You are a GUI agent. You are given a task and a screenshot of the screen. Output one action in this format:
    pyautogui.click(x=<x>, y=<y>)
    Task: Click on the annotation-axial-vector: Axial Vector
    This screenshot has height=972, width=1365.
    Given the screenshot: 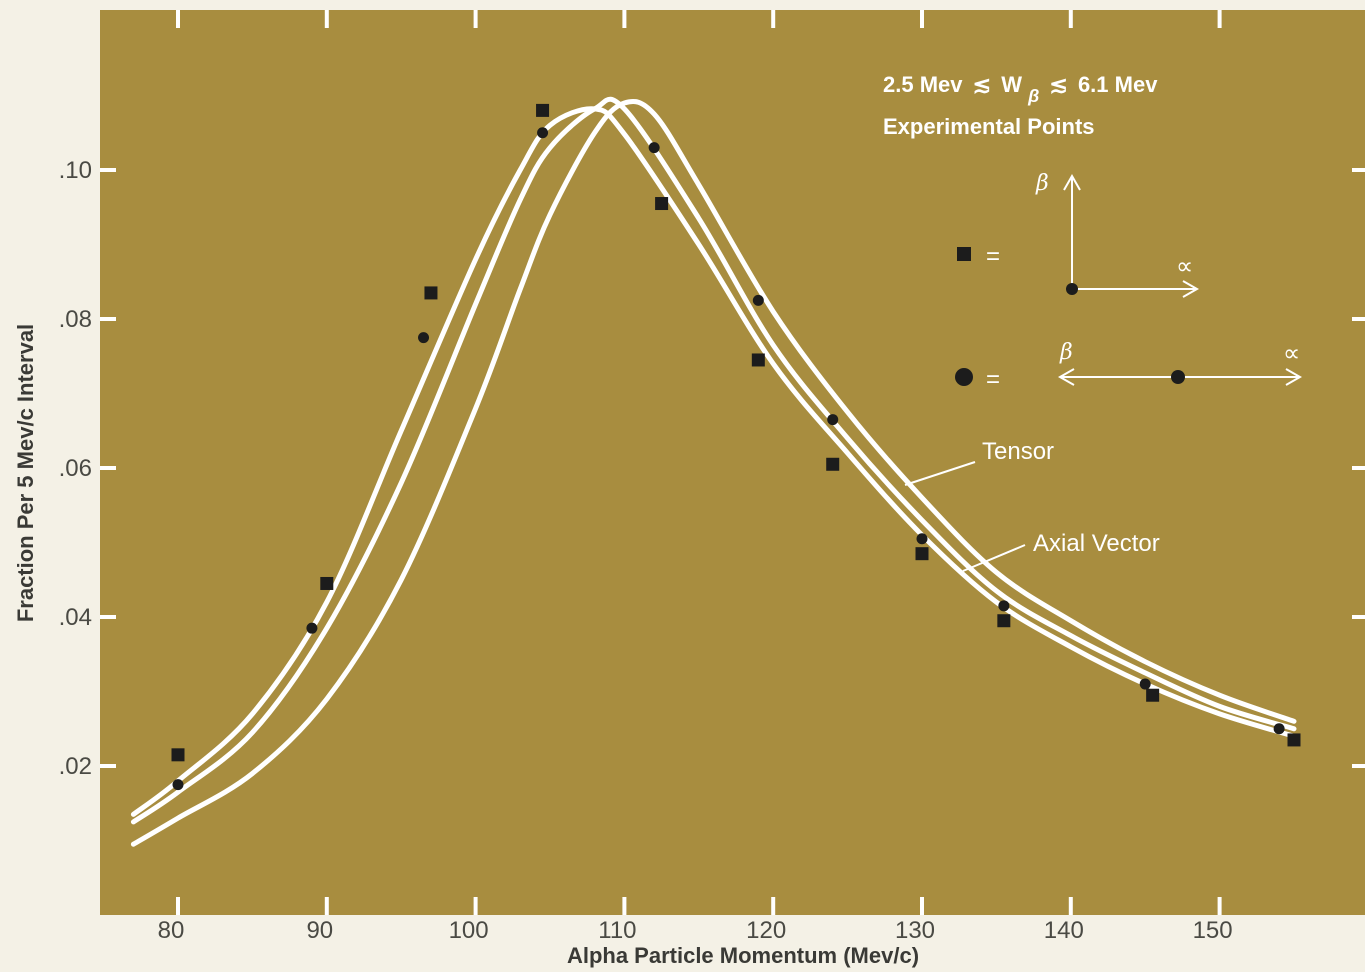 What is the action you would take?
    pyautogui.click(x=1061, y=551)
    